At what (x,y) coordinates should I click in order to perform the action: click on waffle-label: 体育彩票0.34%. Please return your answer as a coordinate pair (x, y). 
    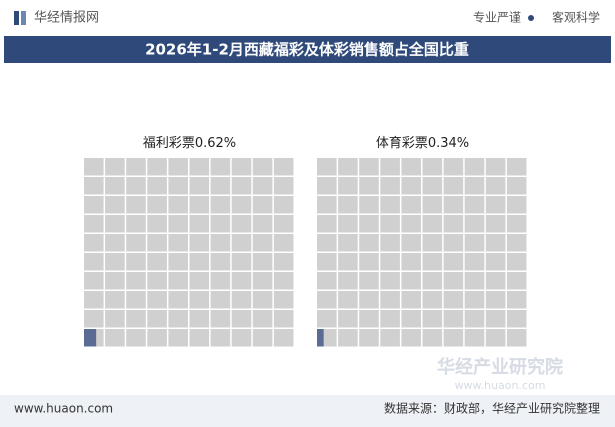
    Looking at the image, I should click on (422, 143).